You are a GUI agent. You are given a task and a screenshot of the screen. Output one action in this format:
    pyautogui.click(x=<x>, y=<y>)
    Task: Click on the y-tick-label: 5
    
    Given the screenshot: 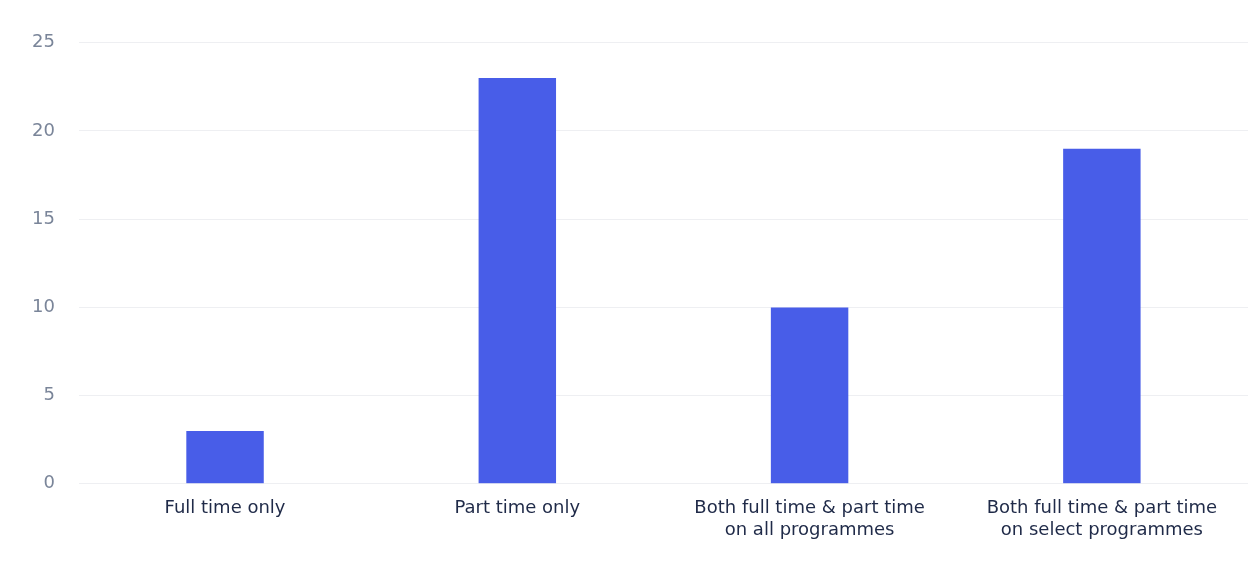 What is the action you would take?
    pyautogui.click(x=49, y=394)
    